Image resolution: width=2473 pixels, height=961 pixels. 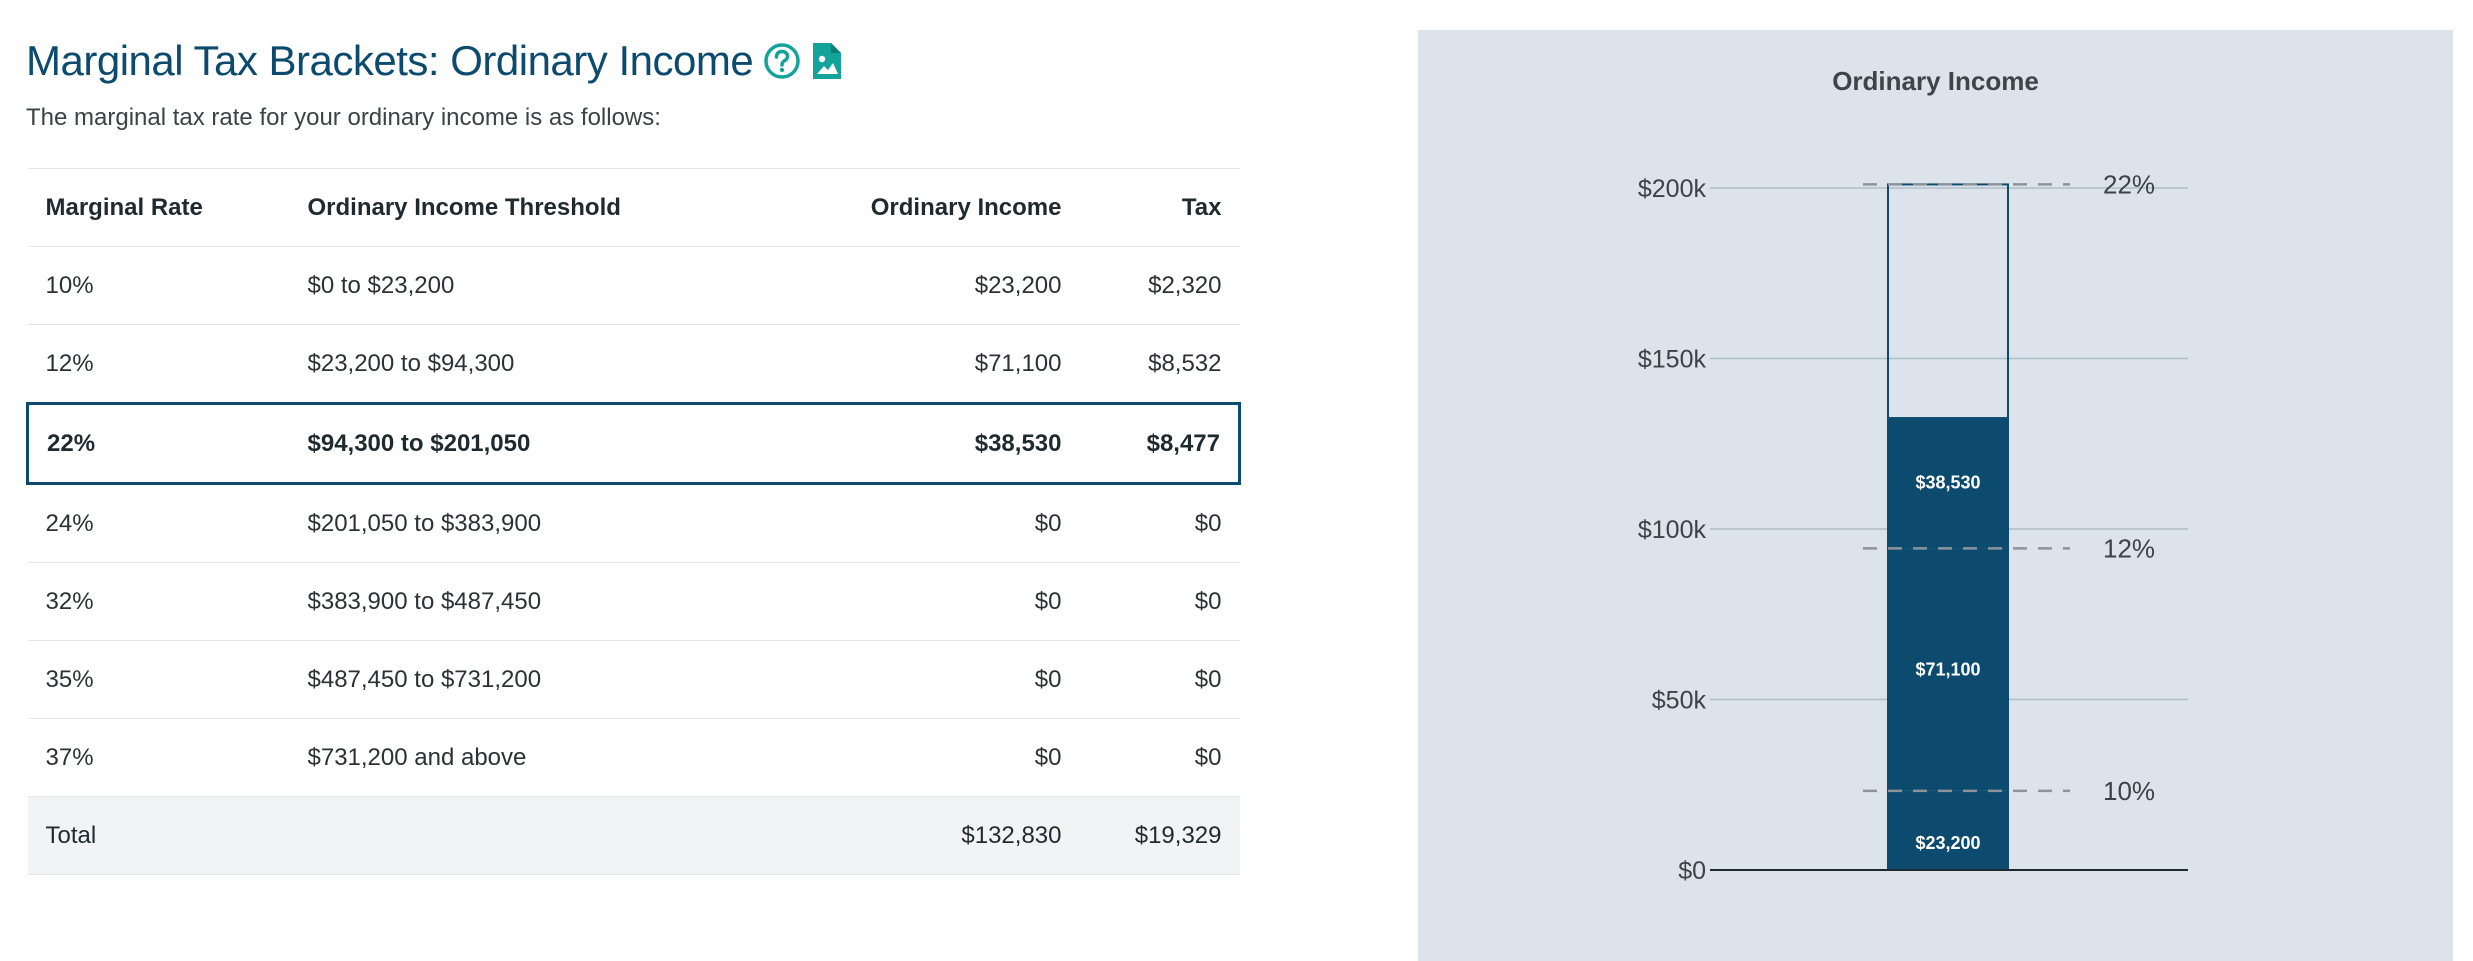 I want to click on row-threshold: $731,200 and above, so click(x=499, y=757).